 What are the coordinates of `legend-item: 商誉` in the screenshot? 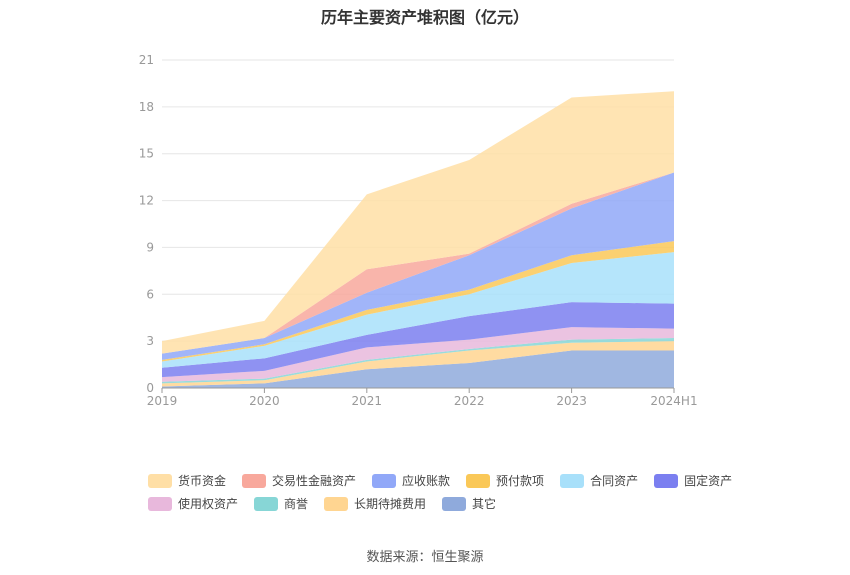 It's located at (281, 503).